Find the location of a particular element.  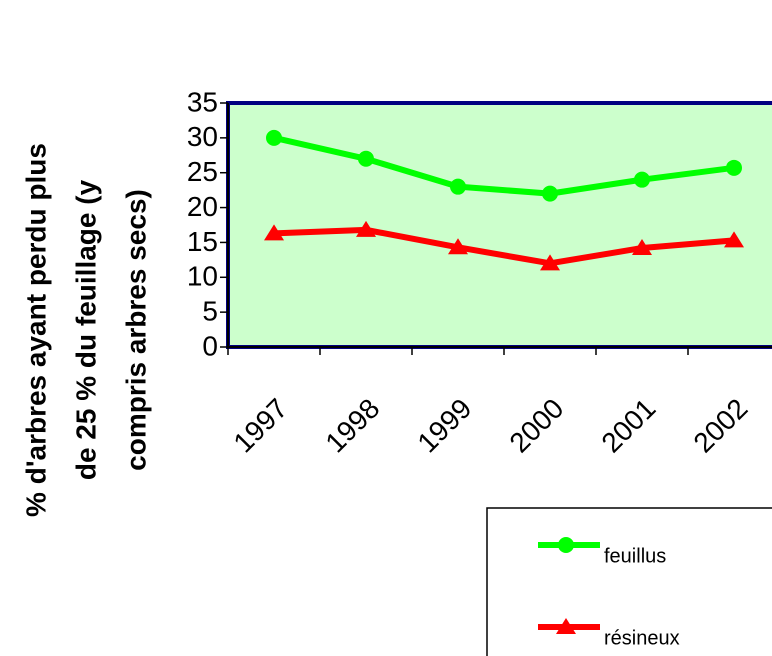

legend: feuillus résineux is located at coordinates (629, 581).